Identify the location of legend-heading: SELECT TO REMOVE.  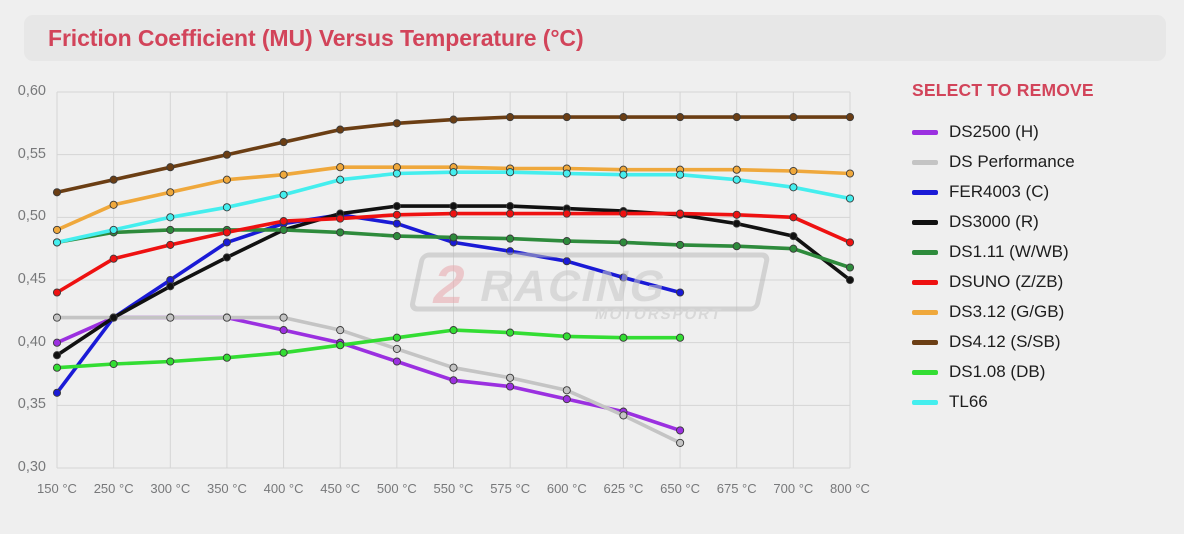
(1003, 90).